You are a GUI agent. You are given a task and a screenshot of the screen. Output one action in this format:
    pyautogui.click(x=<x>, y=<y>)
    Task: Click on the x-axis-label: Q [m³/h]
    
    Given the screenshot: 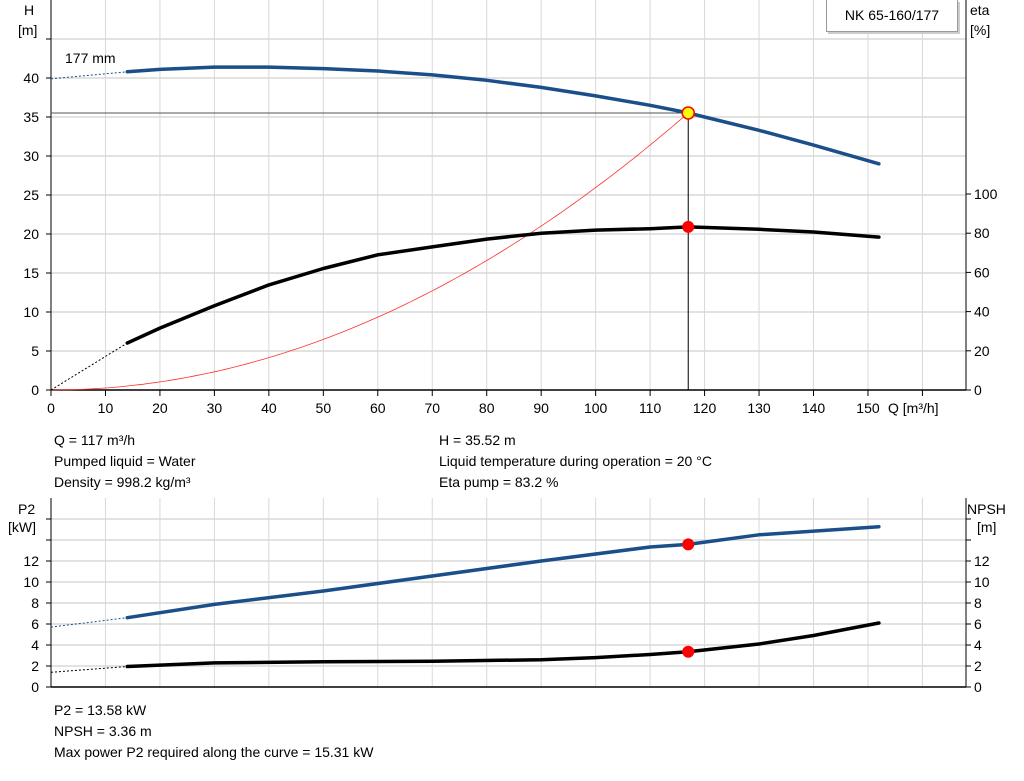 What is the action you would take?
    pyautogui.click(x=913, y=408)
    